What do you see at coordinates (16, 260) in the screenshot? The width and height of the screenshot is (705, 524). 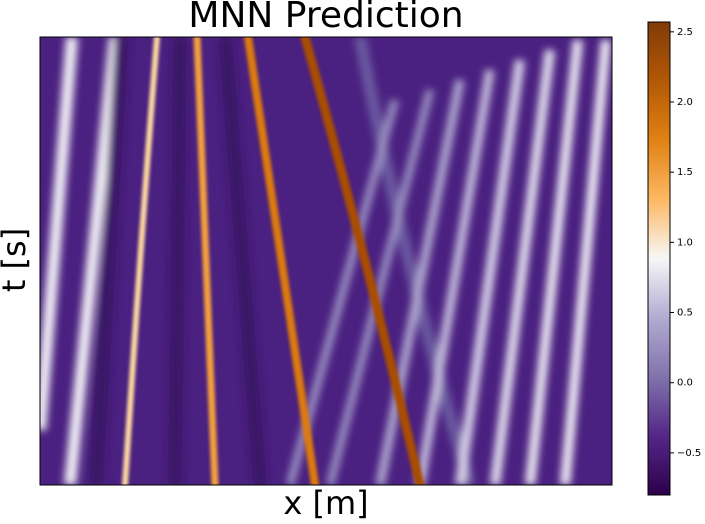 I see `y-axis-label: t [s]` at bounding box center [16, 260].